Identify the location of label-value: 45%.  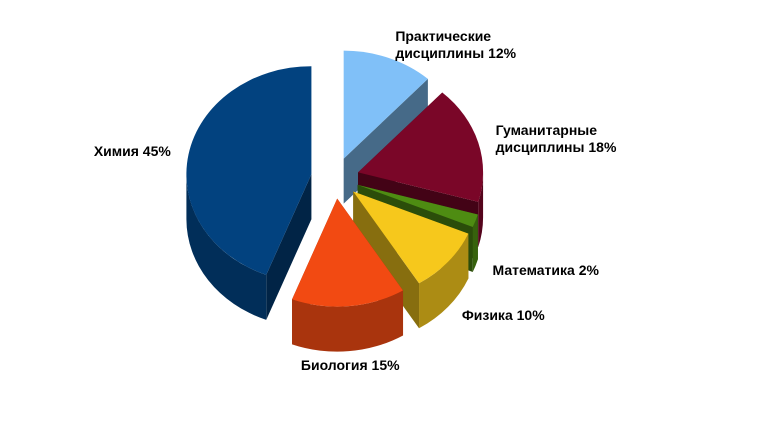
(156, 151).